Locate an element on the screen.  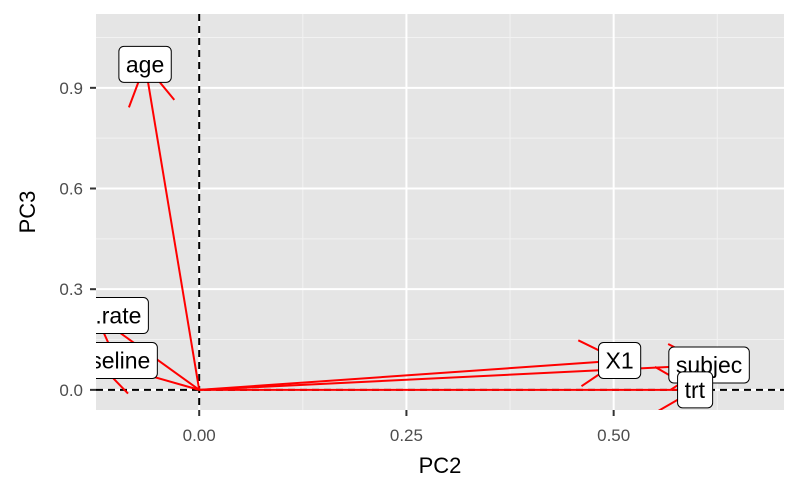
vector-label-text-age: age is located at coordinates (145, 64).